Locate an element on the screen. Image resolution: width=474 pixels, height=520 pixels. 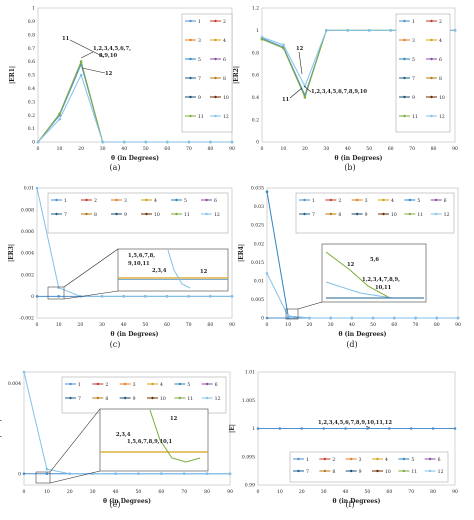
x-tick-label: 50 is located at coordinates (368, 492).